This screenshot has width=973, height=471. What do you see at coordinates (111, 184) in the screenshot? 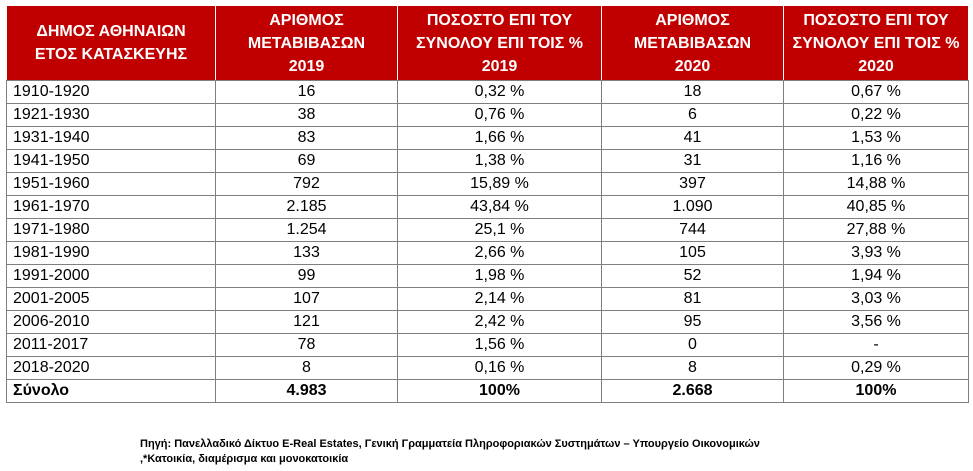
I see `cell-period: 1951-1960` at bounding box center [111, 184].